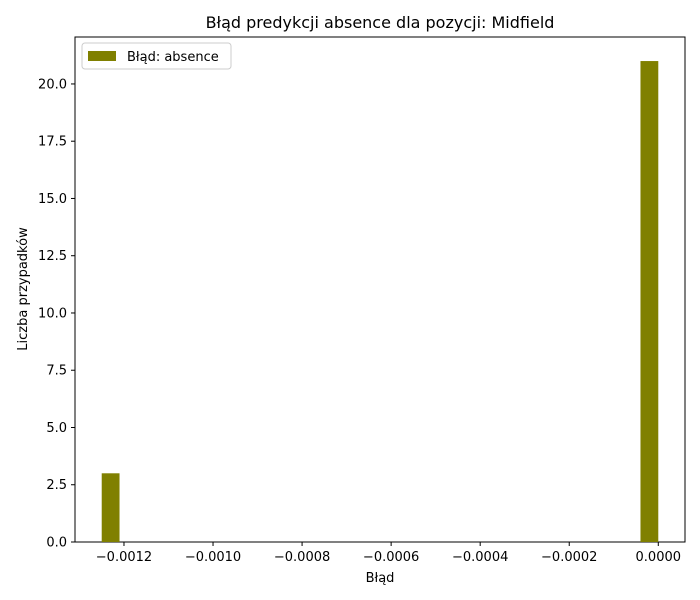  Describe the element at coordinates (56, 428) in the screenshot. I see `y-tick-label: 5.0` at that location.